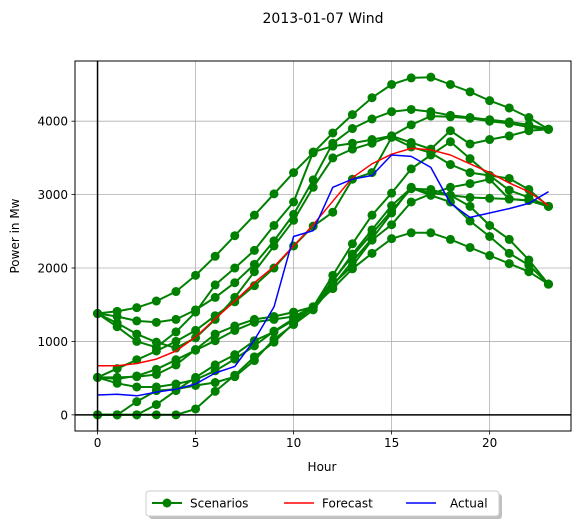 The width and height of the screenshot is (583, 526). I want to click on x-tick-label: 15, so click(391, 443).